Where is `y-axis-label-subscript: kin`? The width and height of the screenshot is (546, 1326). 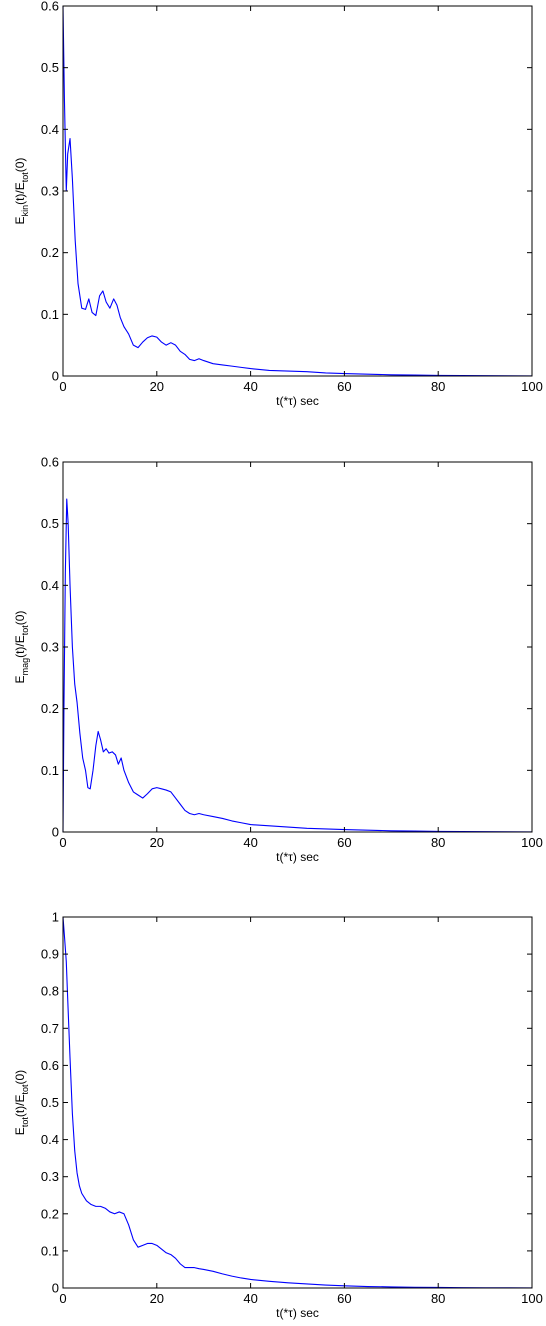
y-axis-label-subscript: kin is located at coordinates (25, 211).